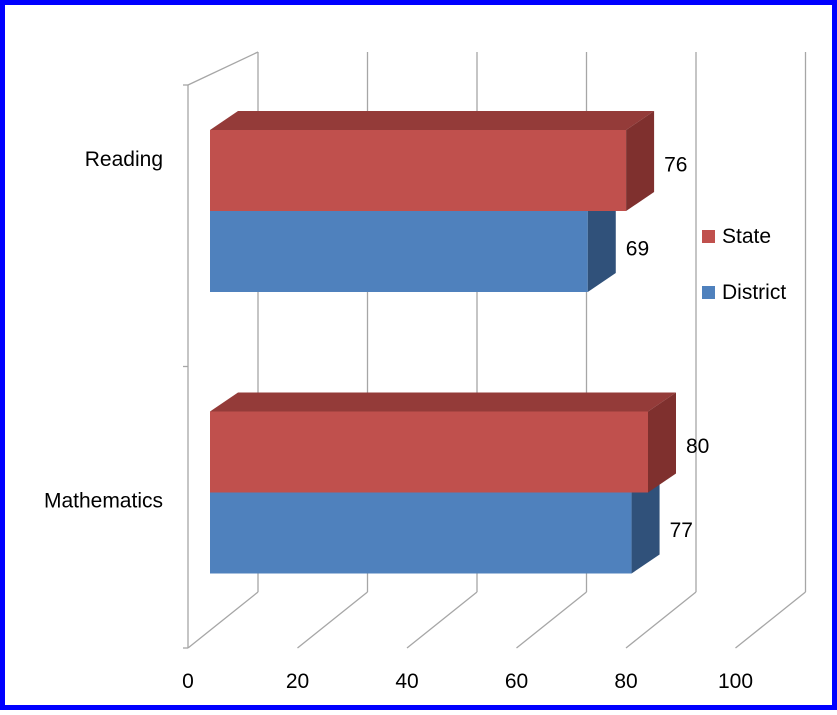 The height and width of the screenshot is (715, 837). Describe the element at coordinates (675, 165) in the screenshot. I see `data-label: 76` at that location.